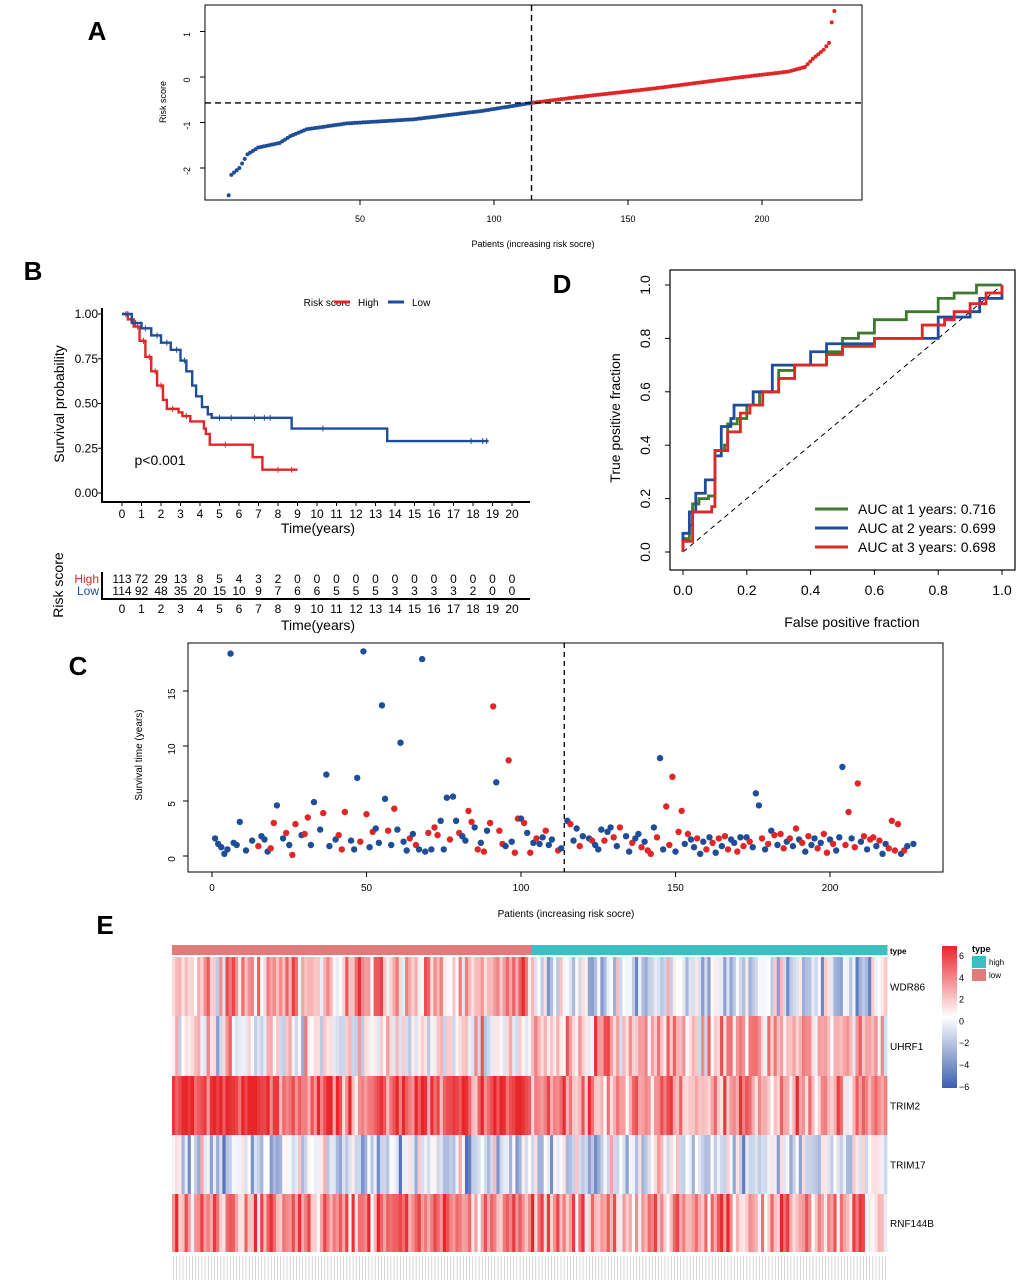  I want to click on y-tick-label: 0, so click(172, 859).